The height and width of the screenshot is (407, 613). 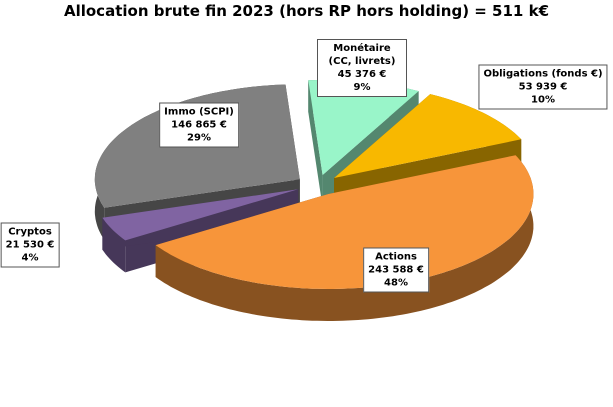 I want to click on data-label: Obligations (fonds €) 53 939 €10%, so click(x=543, y=87).